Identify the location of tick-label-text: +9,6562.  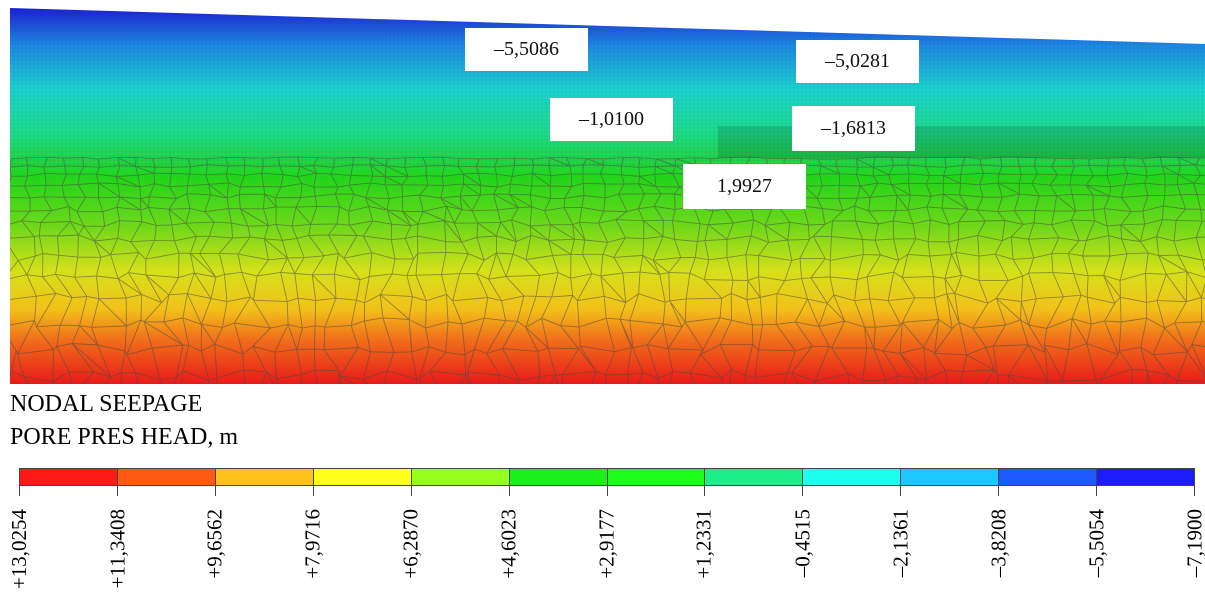
(215, 544).